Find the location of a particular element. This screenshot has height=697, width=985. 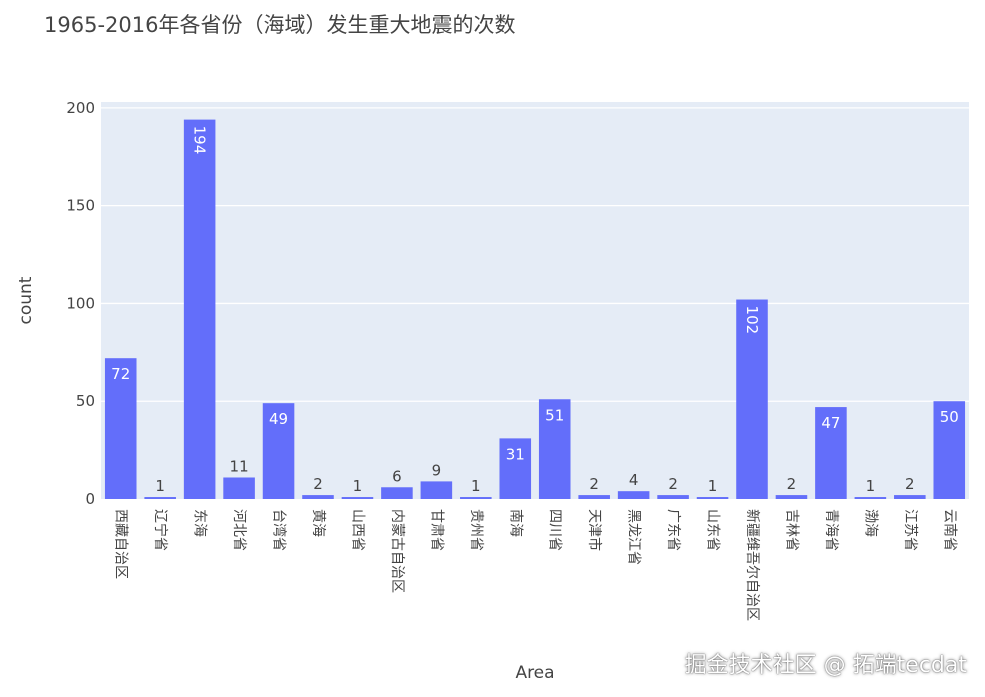

y-tick-label: 50 is located at coordinates (85, 401).